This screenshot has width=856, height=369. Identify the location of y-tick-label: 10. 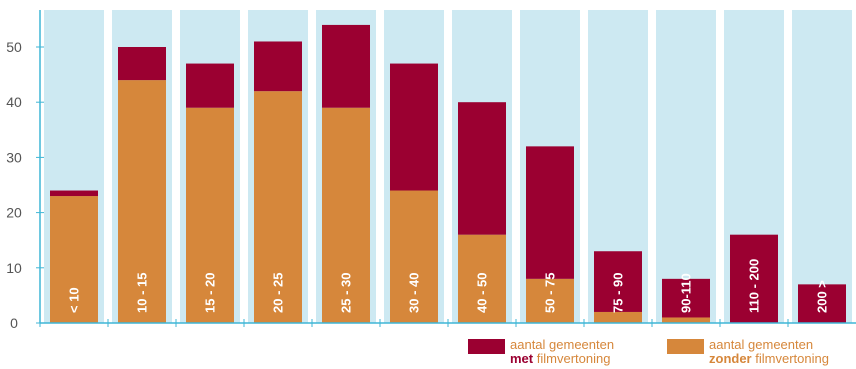
(14, 268).